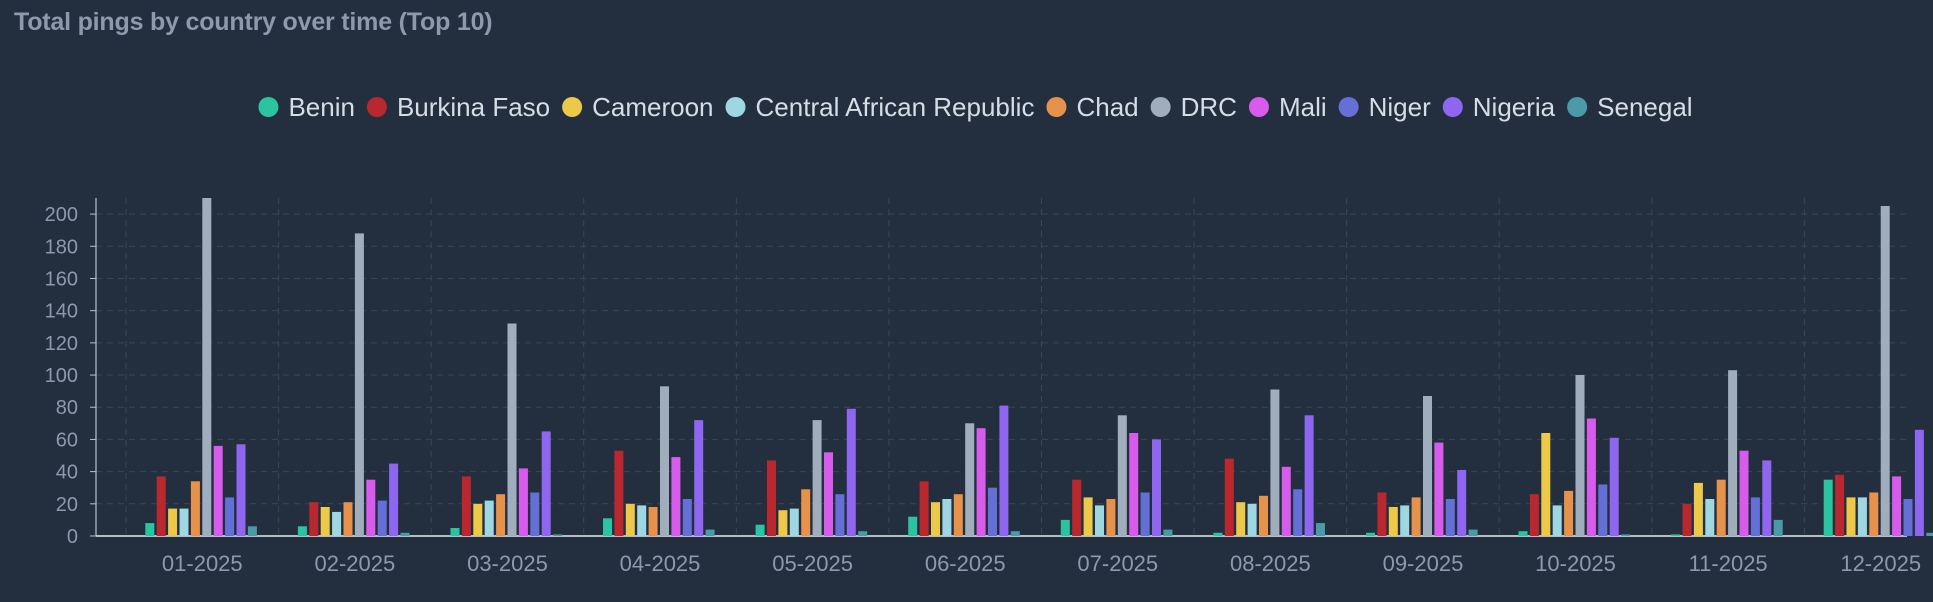  Describe the element at coordinates (337, 523) in the screenshot. I see `bar-central-african-republic-02-2025: Central African Republic 02-2025: 15` at that location.